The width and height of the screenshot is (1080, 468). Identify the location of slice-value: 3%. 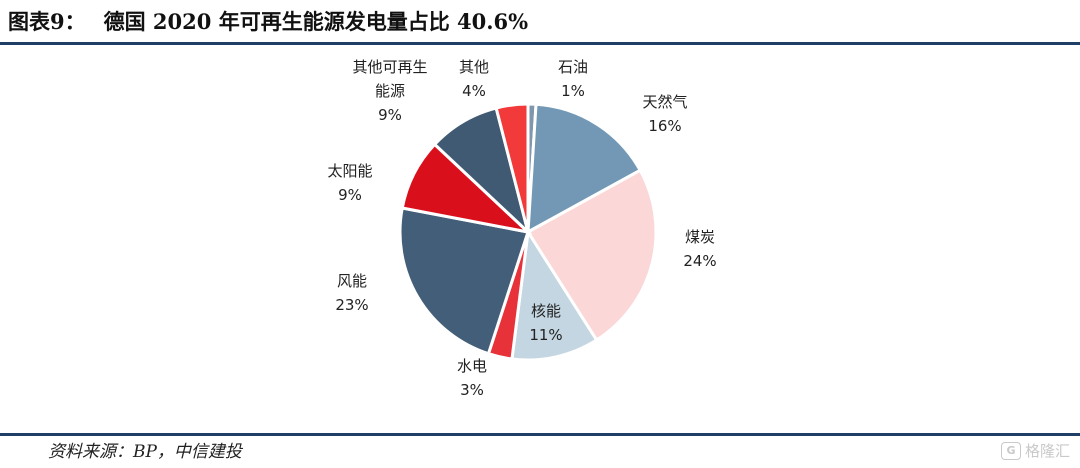
(472, 390).